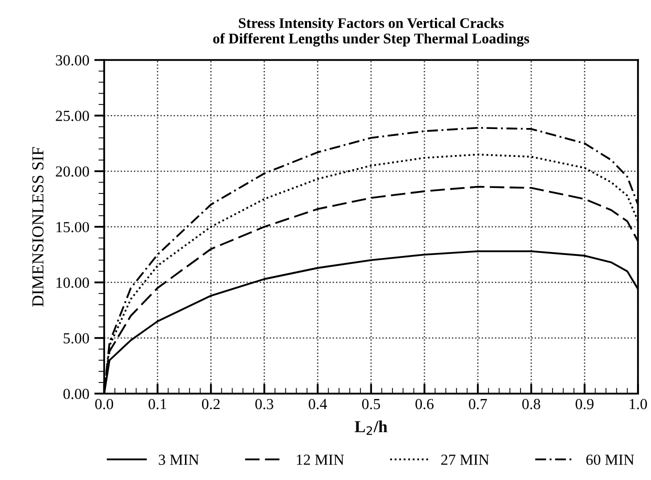 This screenshot has height=480, width=651. Describe the element at coordinates (317, 404) in the screenshot. I see `x-tick-label: 0.4` at that location.